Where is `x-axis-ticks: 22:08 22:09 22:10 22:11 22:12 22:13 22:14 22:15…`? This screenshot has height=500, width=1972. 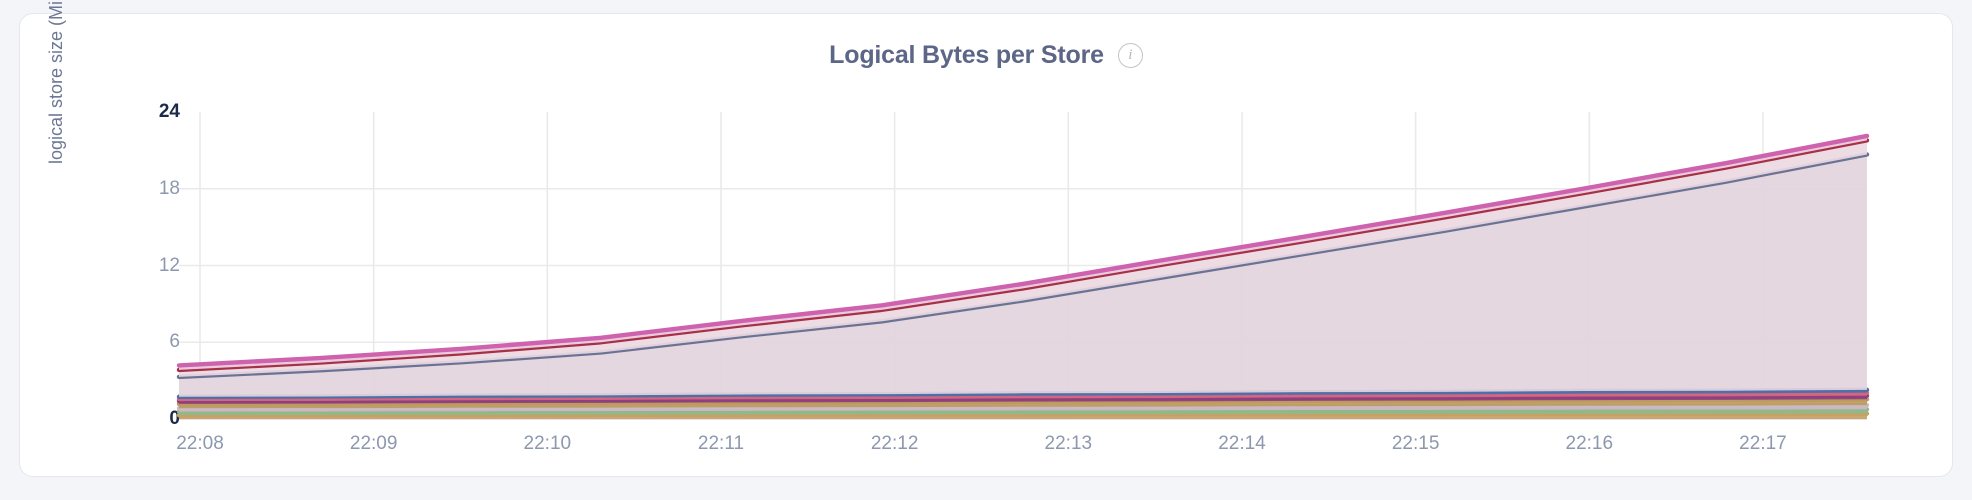
x-axis-ticks: 22:08 22:09 22:10 22:11 22:12 22:13 22:14 22:15… is located at coordinates (987, 448).